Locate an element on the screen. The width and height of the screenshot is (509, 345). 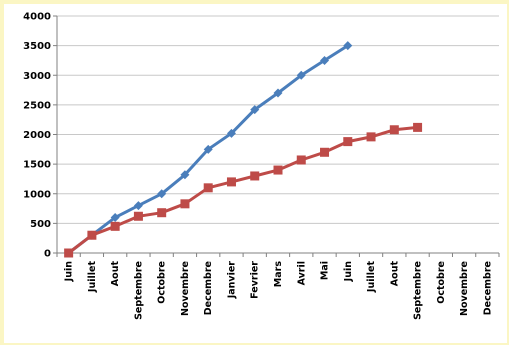
y-tick-label: 1500 is located at coordinates (37, 165).